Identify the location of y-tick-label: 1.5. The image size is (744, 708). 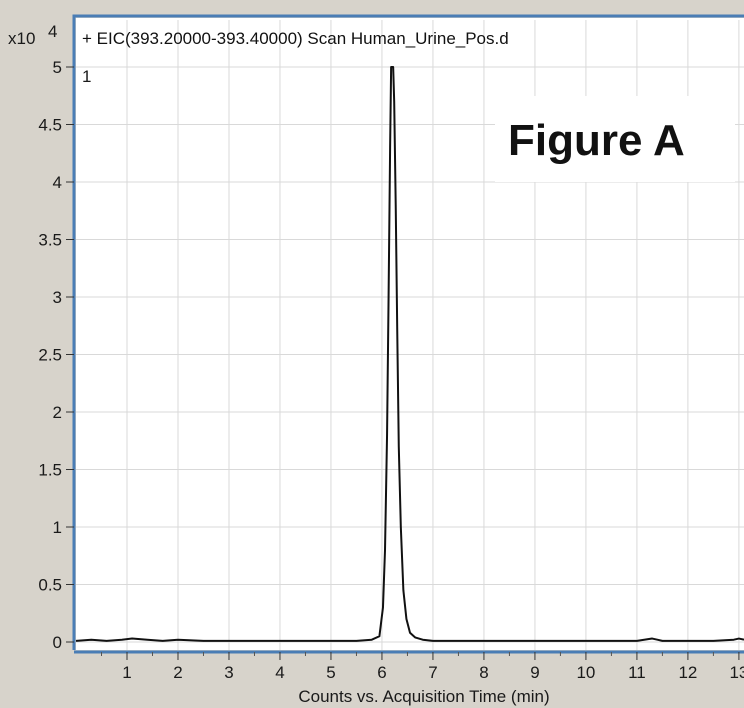
(50, 470).